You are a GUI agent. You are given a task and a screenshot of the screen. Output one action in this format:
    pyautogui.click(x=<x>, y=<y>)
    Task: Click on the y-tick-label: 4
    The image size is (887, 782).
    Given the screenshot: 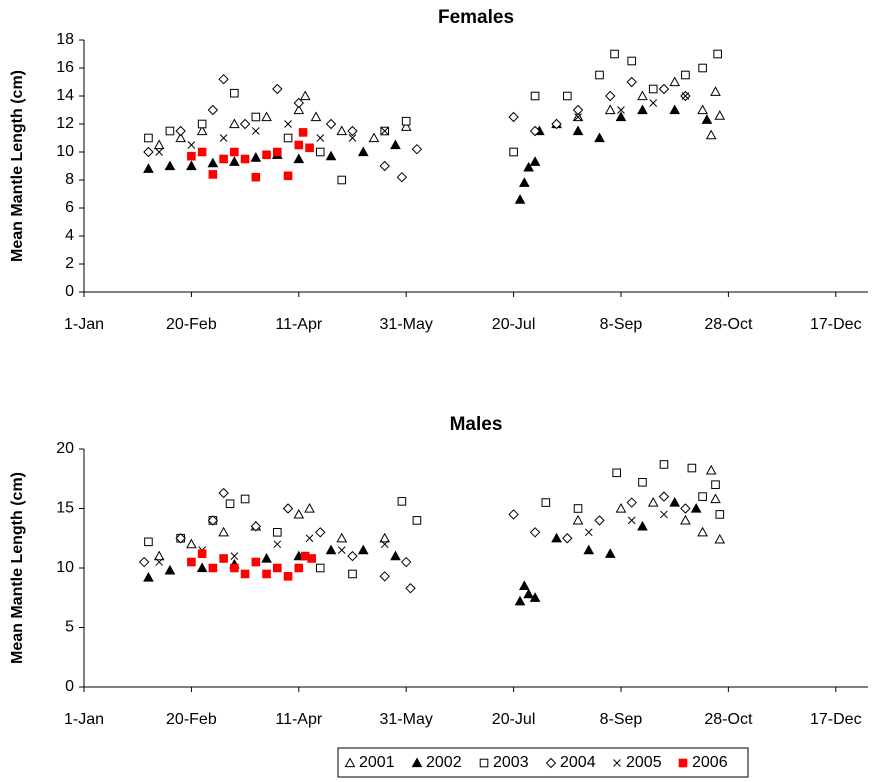 What is the action you would take?
    pyautogui.click(x=69, y=235)
    